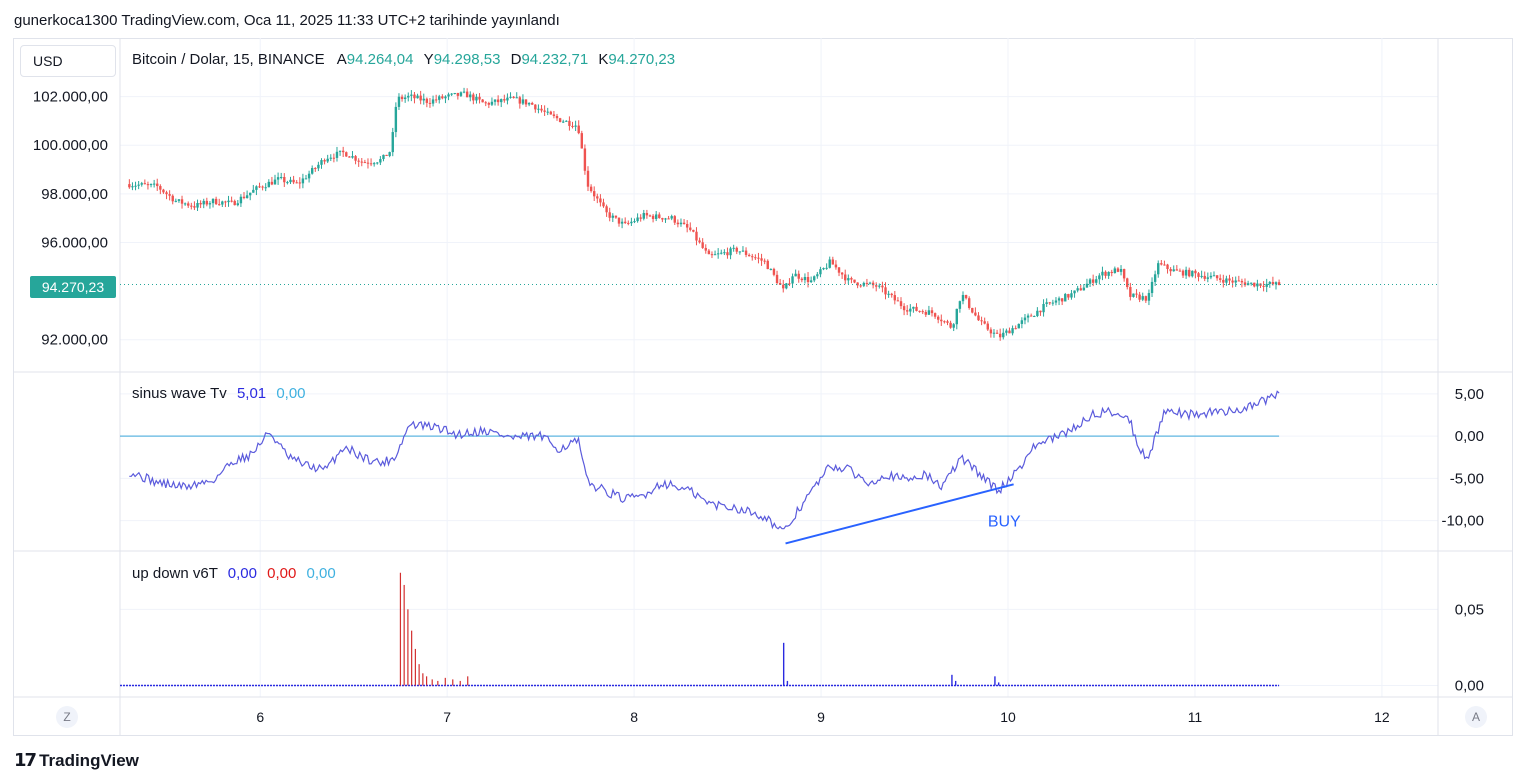 The width and height of the screenshot is (1527, 784). What do you see at coordinates (68, 61) in the screenshot?
I see `currency-button: USD` at bounding box center [68, 61].